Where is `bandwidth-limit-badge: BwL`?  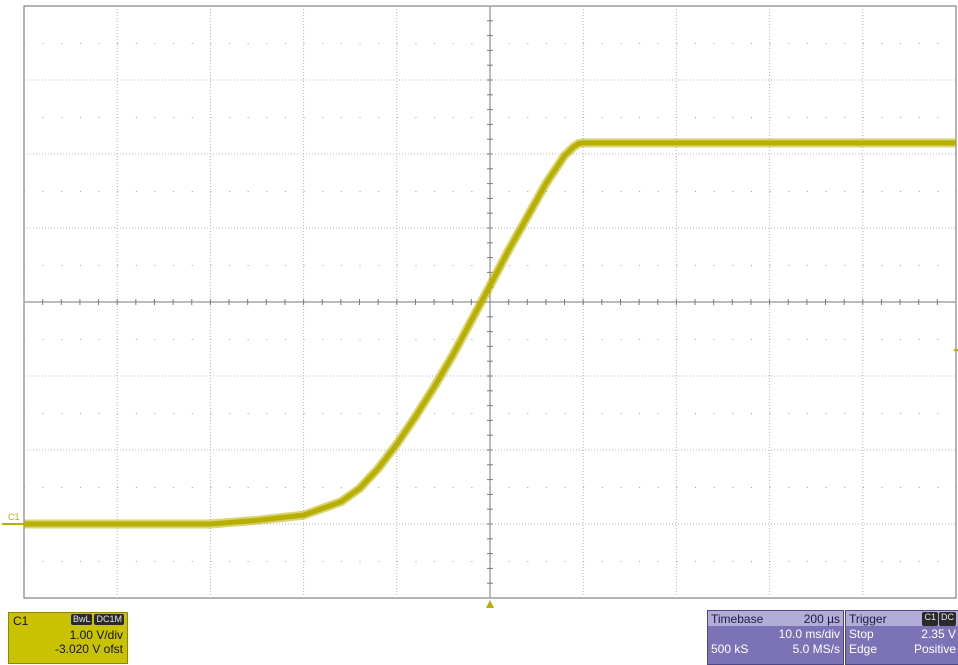 bandwidth-limit-badge: BwL is located at coordinates (81, 619).